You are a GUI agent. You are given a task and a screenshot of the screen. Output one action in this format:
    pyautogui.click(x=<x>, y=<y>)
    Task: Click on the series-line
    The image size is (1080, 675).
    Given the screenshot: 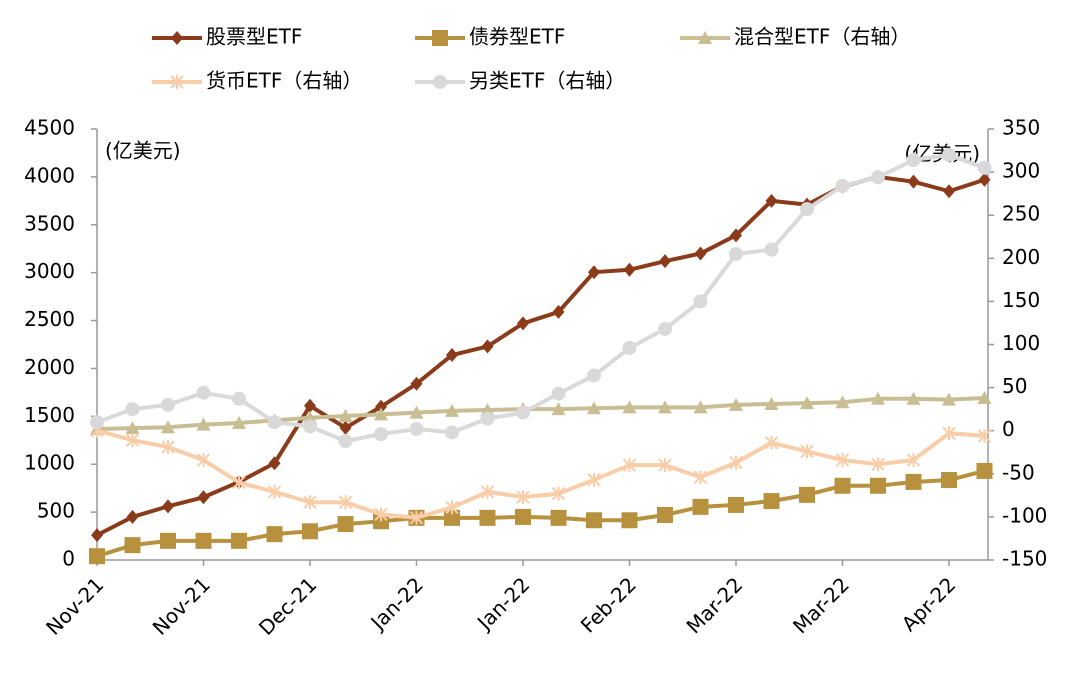 What is the action you would take?
    pyautogui.click(x=540, y=474)
    